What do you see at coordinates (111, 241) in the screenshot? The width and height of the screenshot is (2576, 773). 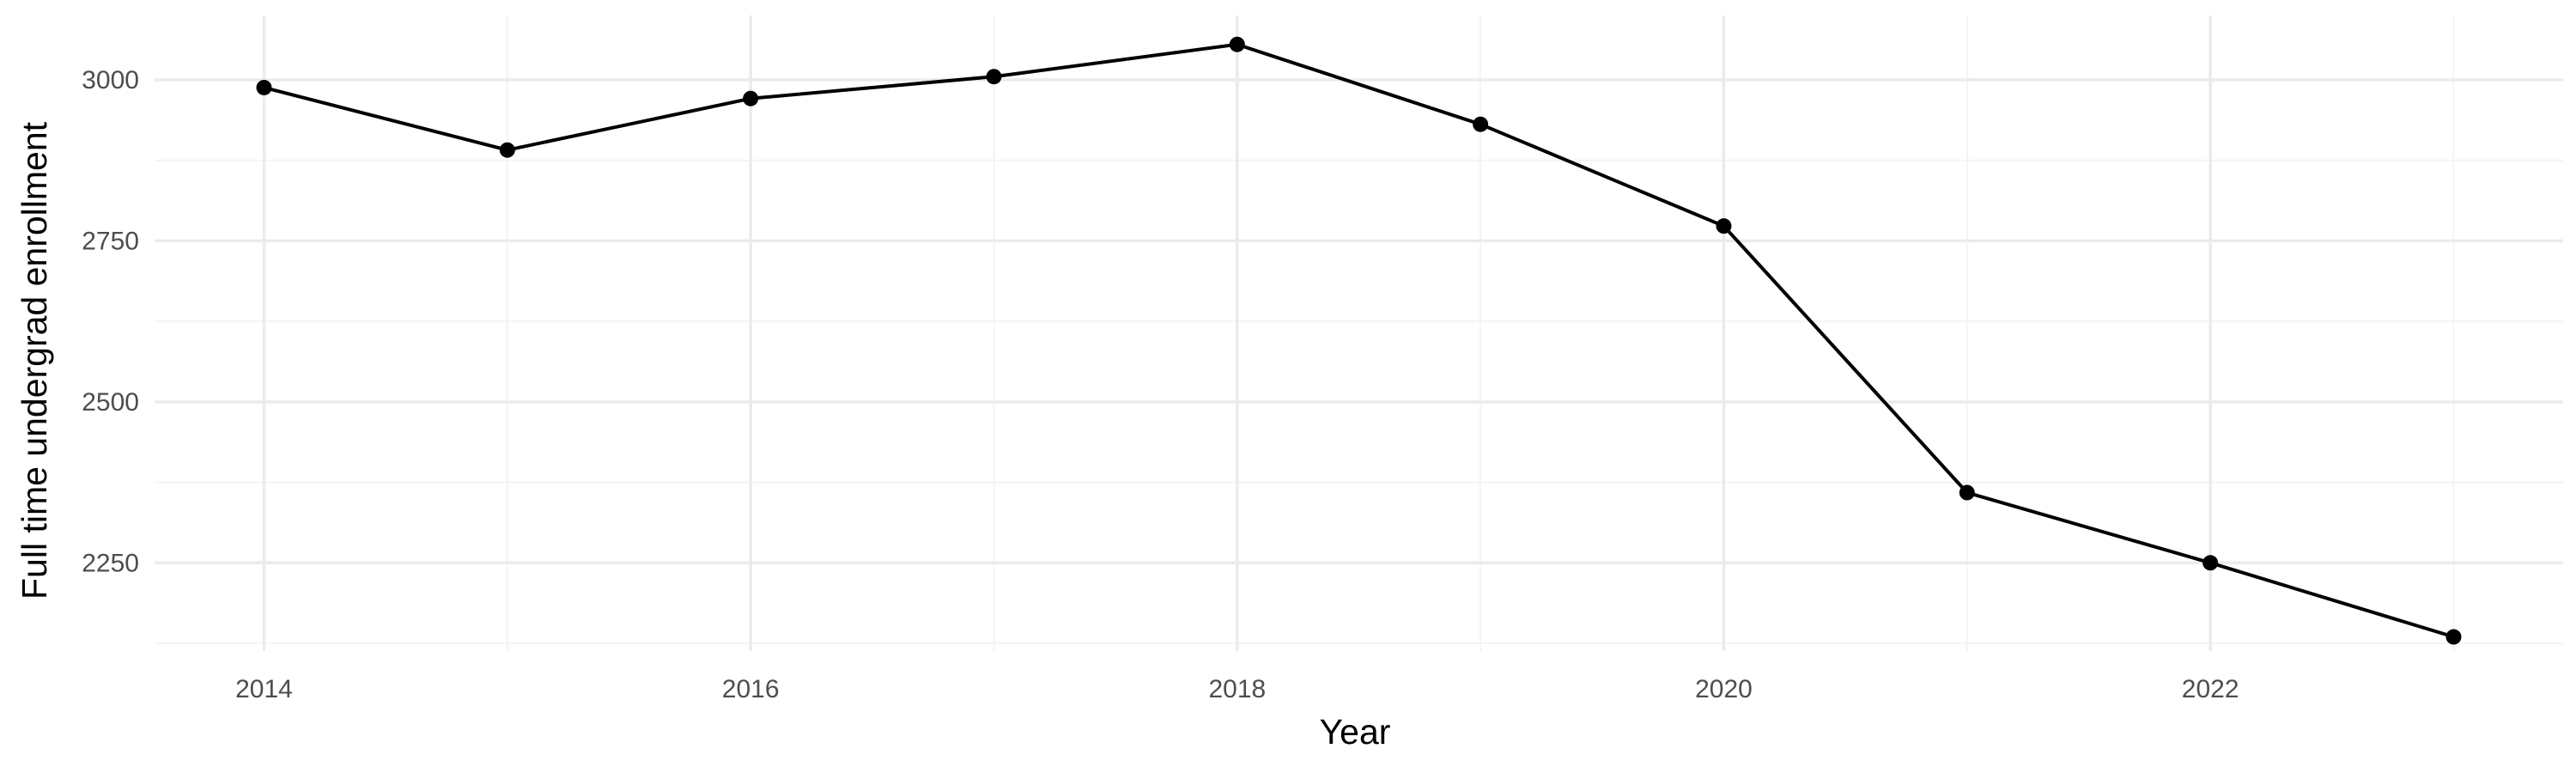 I see `y-tick-label: 2750` at bounding box center [111, 241].